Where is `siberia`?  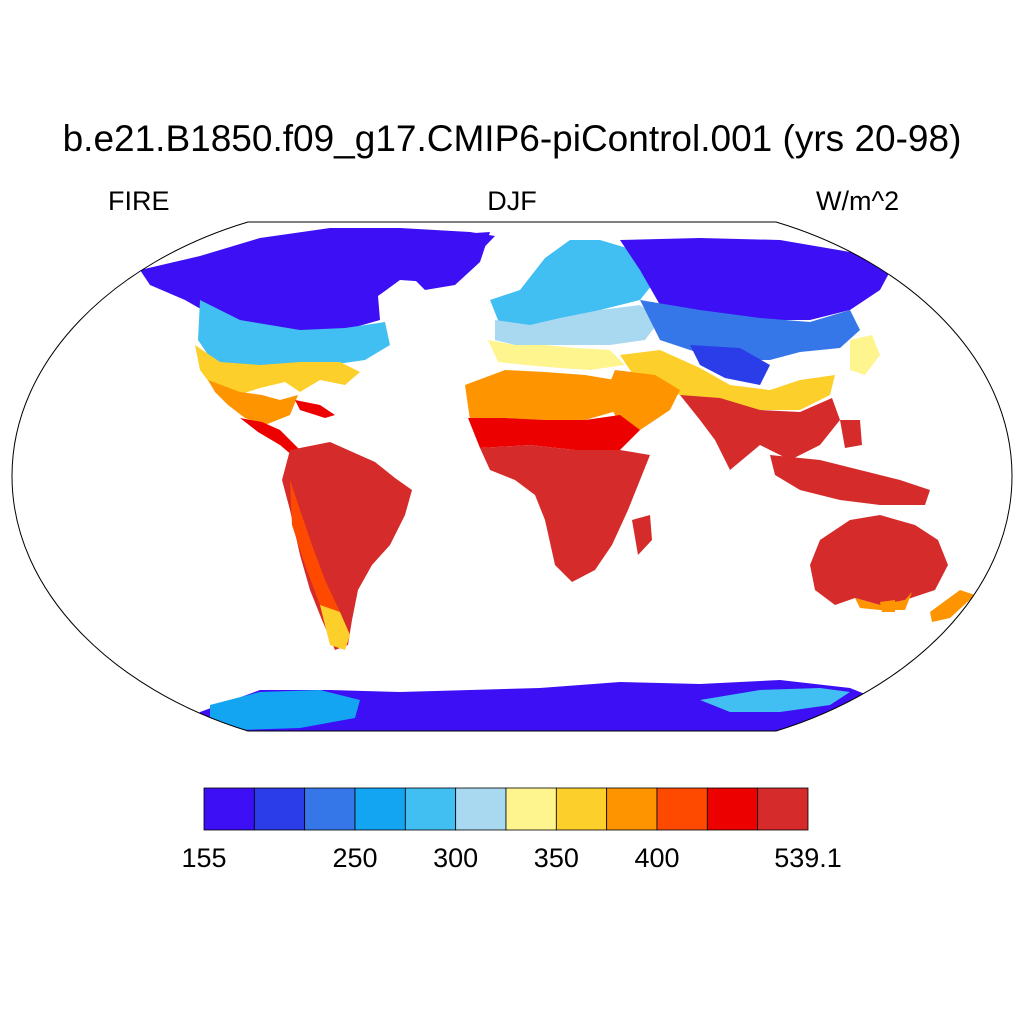
siberia is located at coordinates (757, 279).